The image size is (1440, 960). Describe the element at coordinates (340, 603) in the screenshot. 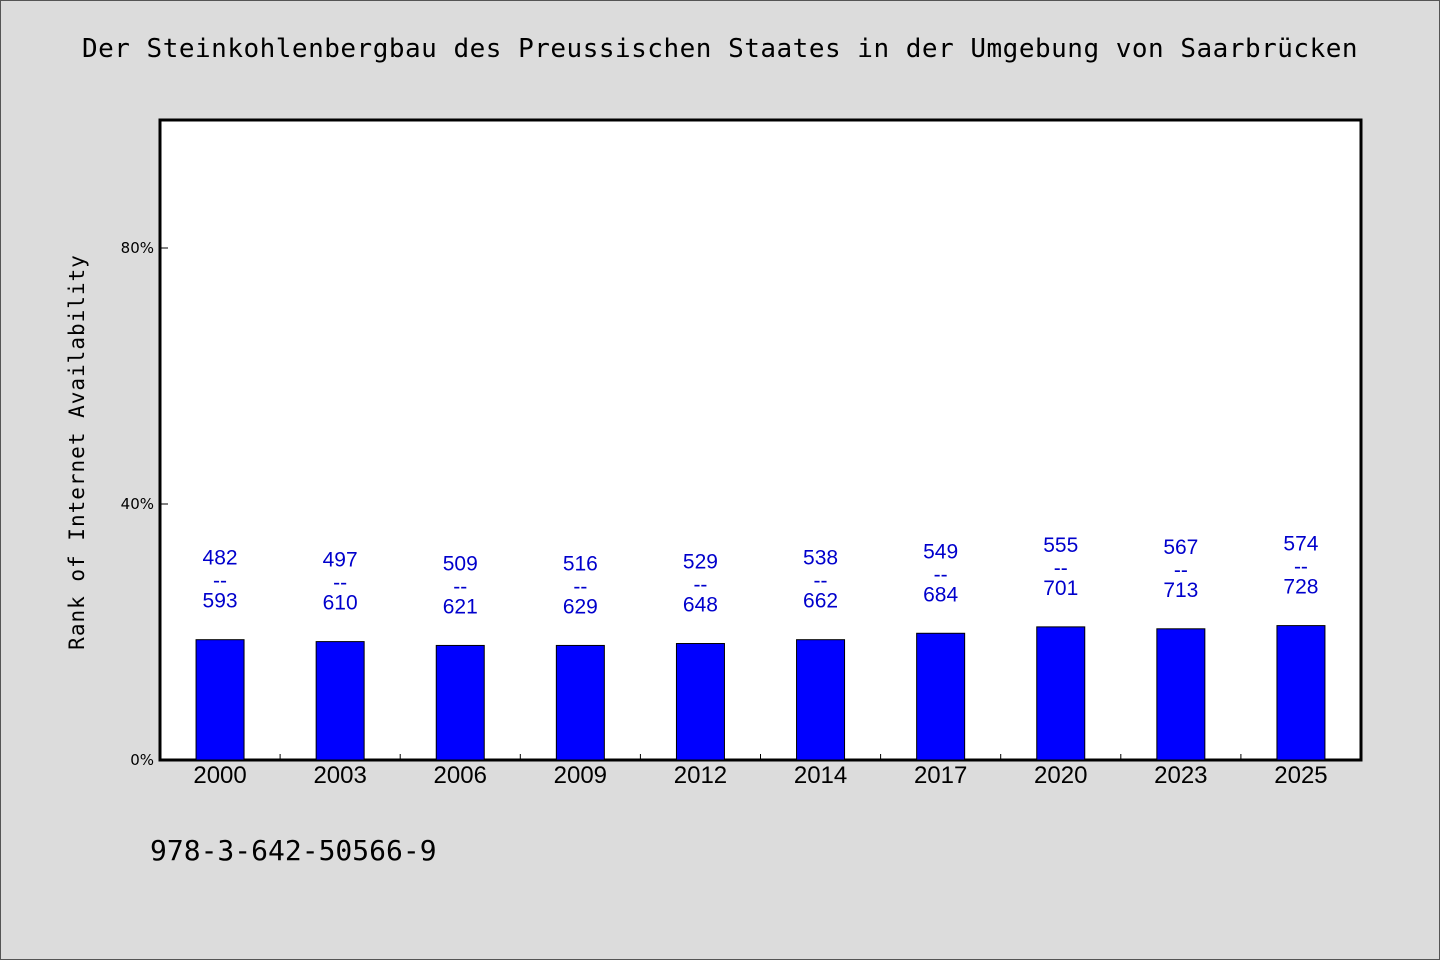

I see `data-label-bottom: 610` at that location.